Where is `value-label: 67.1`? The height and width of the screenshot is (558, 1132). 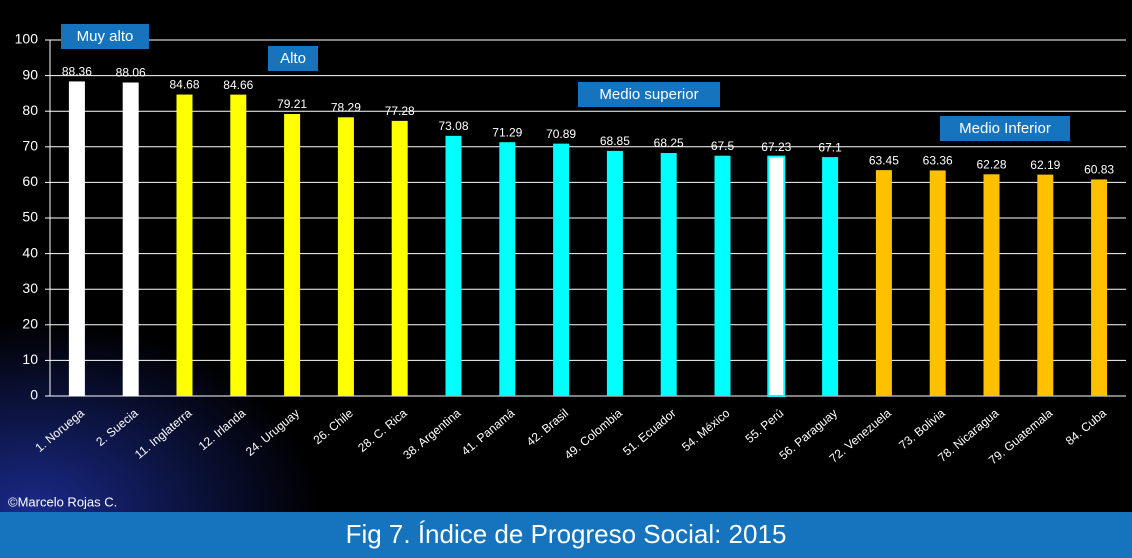
value-label: 67.1 is located at coordinates (830, 147).